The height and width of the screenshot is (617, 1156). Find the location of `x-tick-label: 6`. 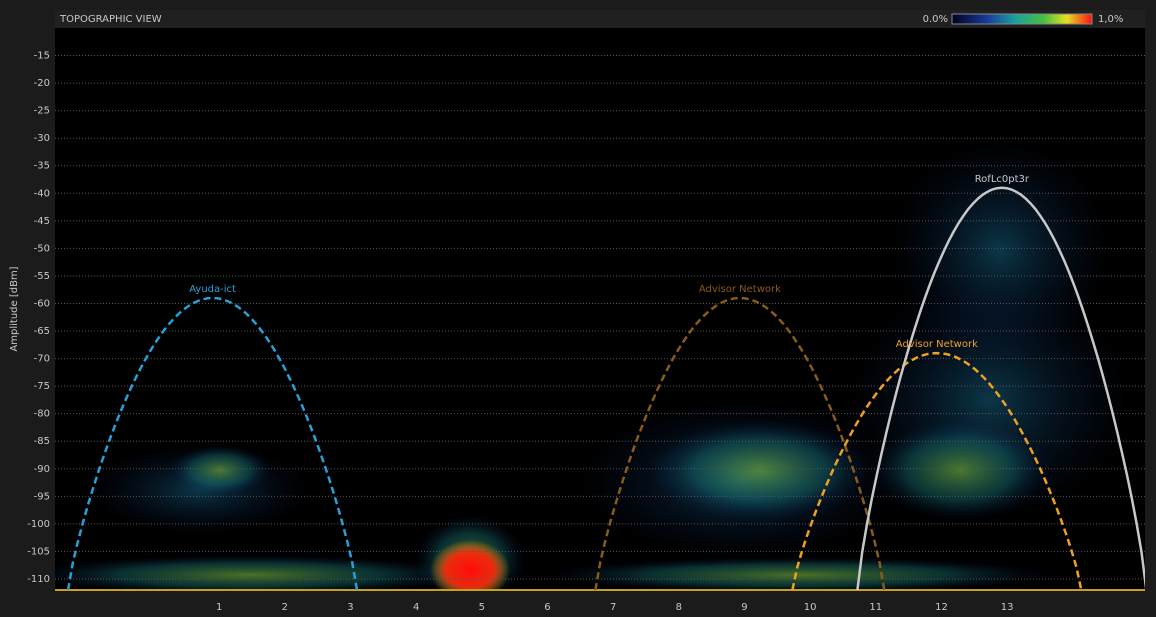

x-tick-label: 6 is located at coordinates (547, 607).